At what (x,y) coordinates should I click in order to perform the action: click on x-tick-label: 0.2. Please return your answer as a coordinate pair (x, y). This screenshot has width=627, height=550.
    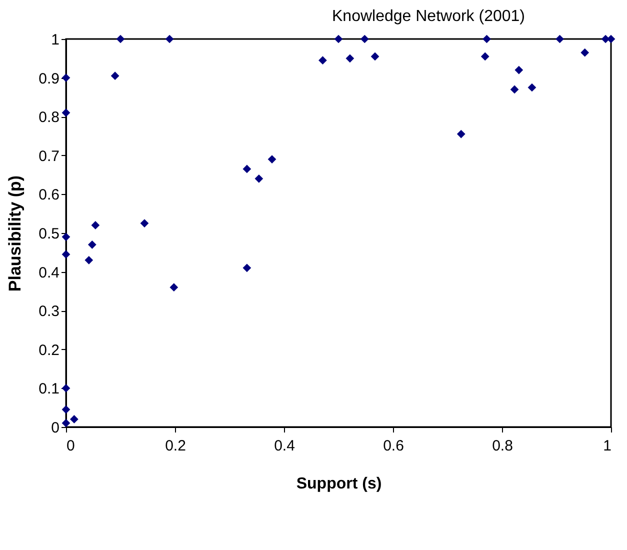
    Looking at the image, I should click on (175, 446).